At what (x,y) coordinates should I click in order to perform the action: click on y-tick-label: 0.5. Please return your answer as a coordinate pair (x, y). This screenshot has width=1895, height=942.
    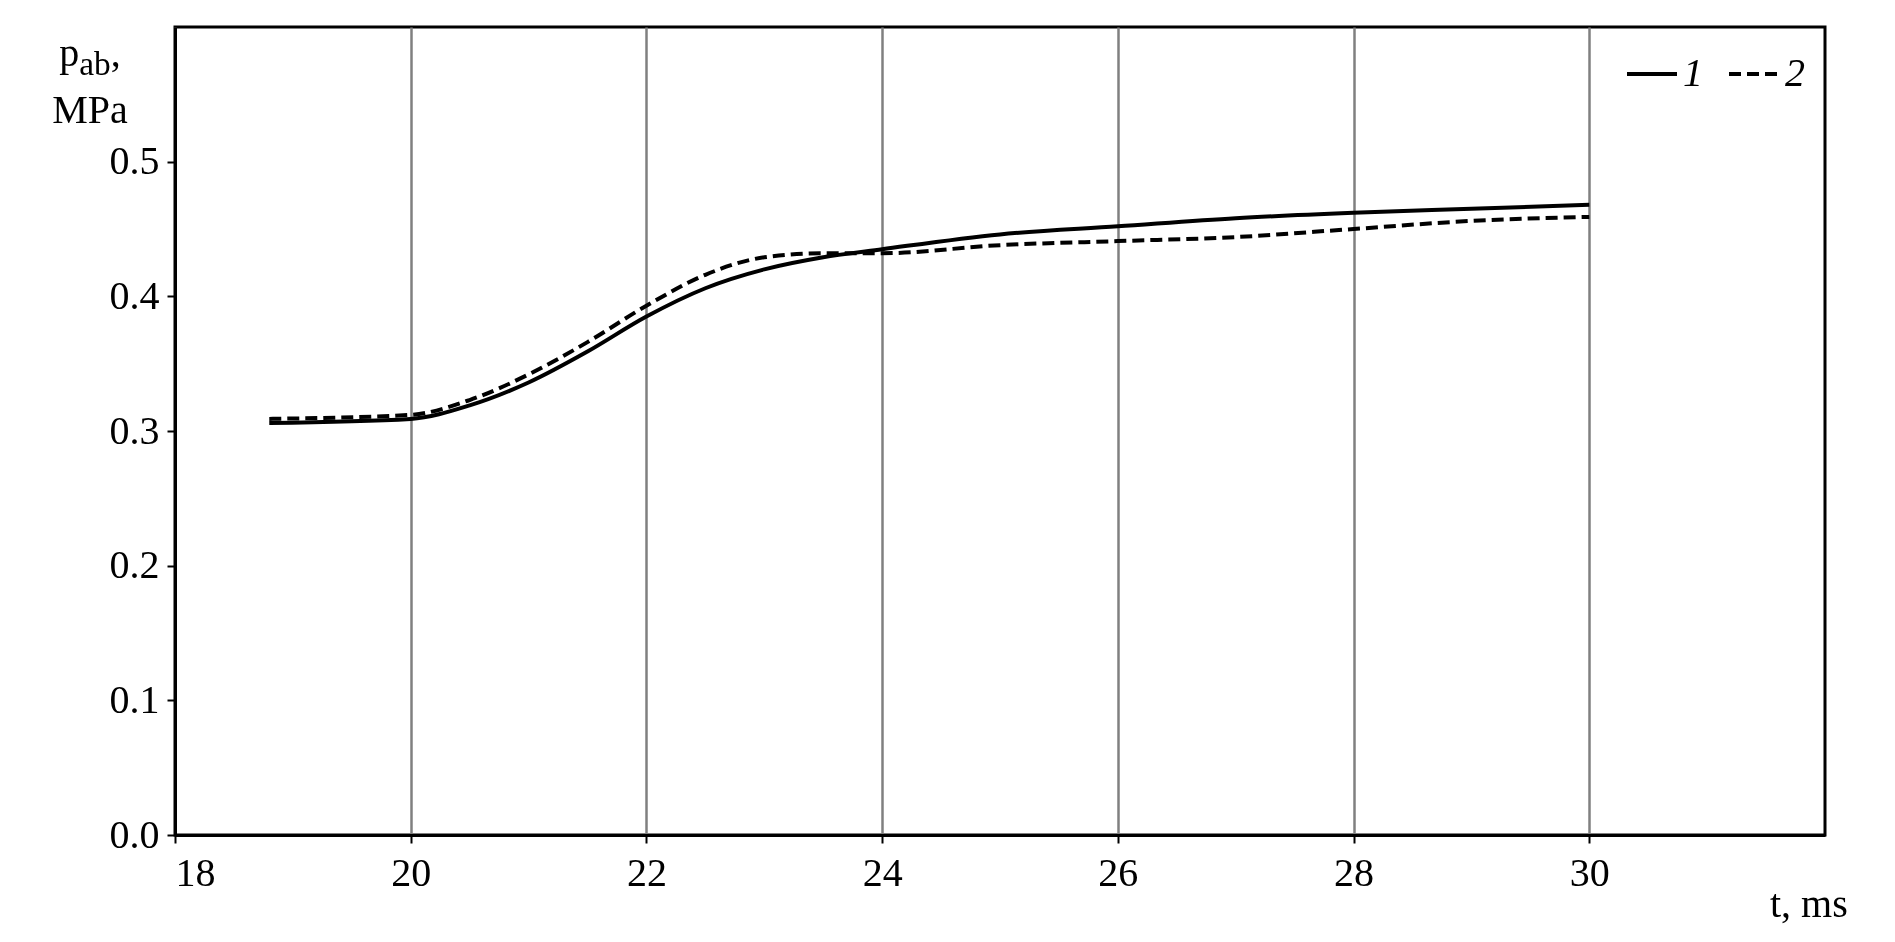
    Looking at the image, I should click on (134, 161).